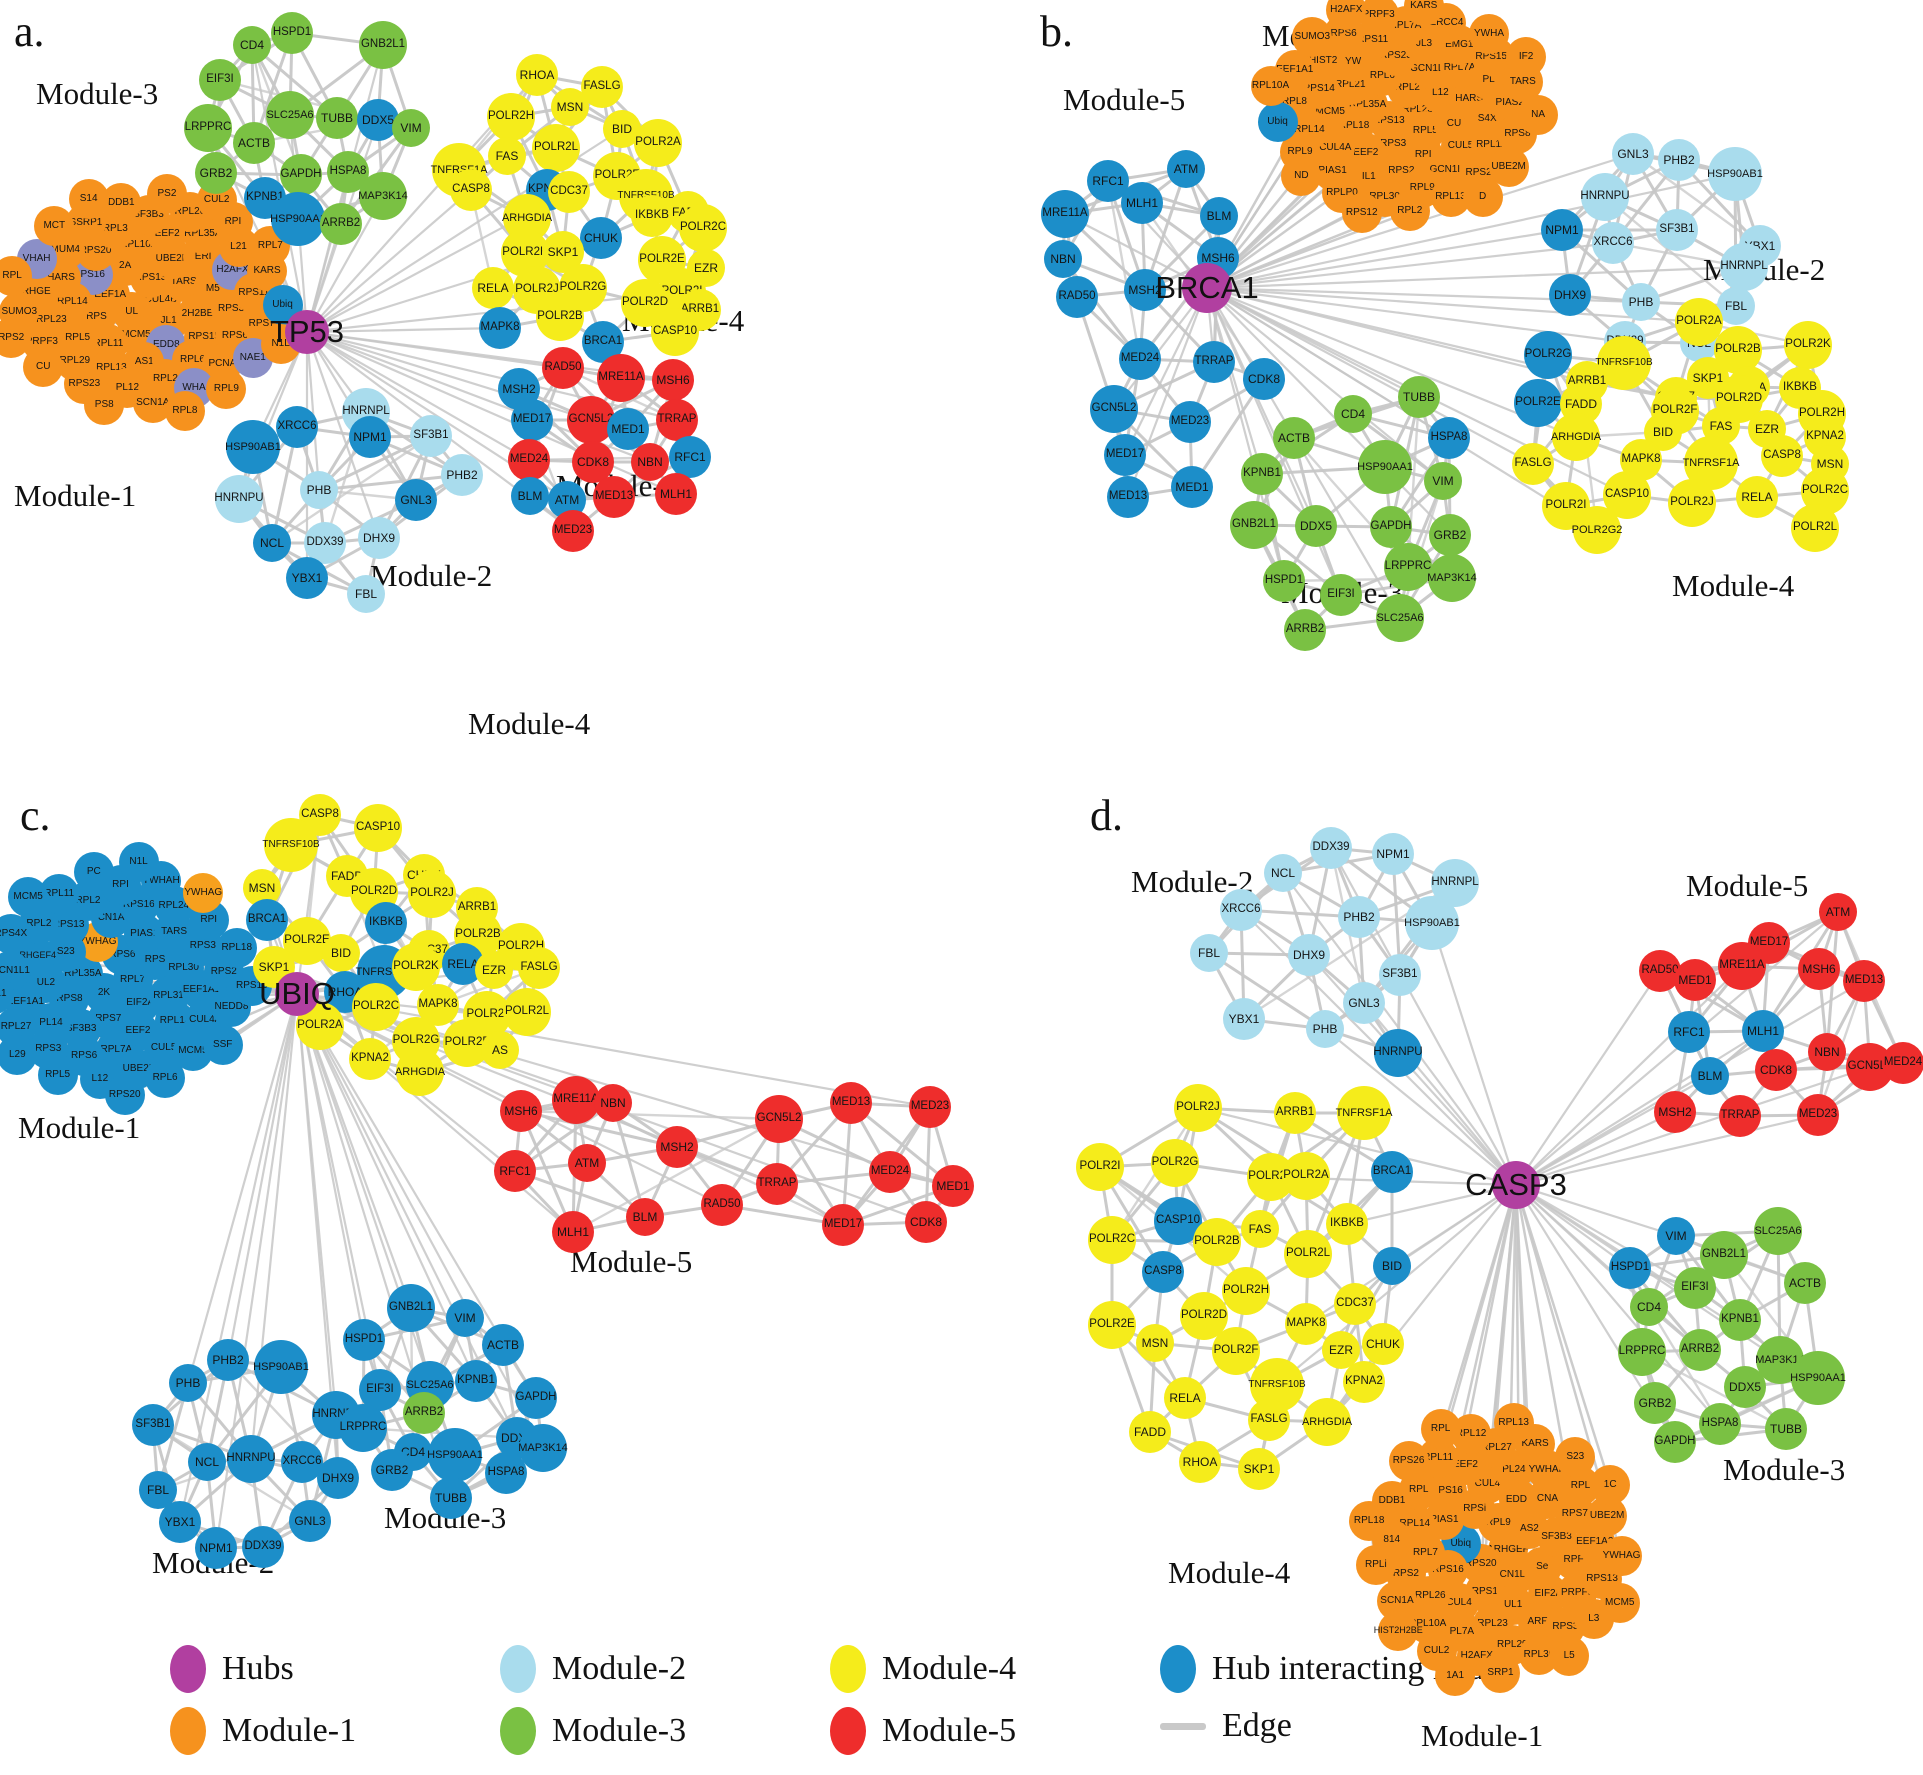 This screenshot has height=1775, width=1923. Describe the element at coordinates (465, 1318) in the screenshot. I see `network-node: VIM` at that location.